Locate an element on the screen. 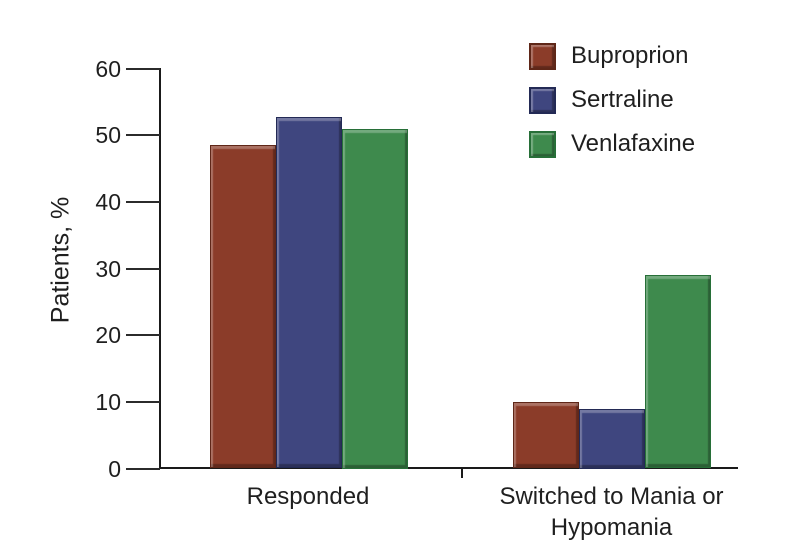 The image size is (800, 549). legend-item-buproprion: Buproprion is located at coordinates (612, 56).